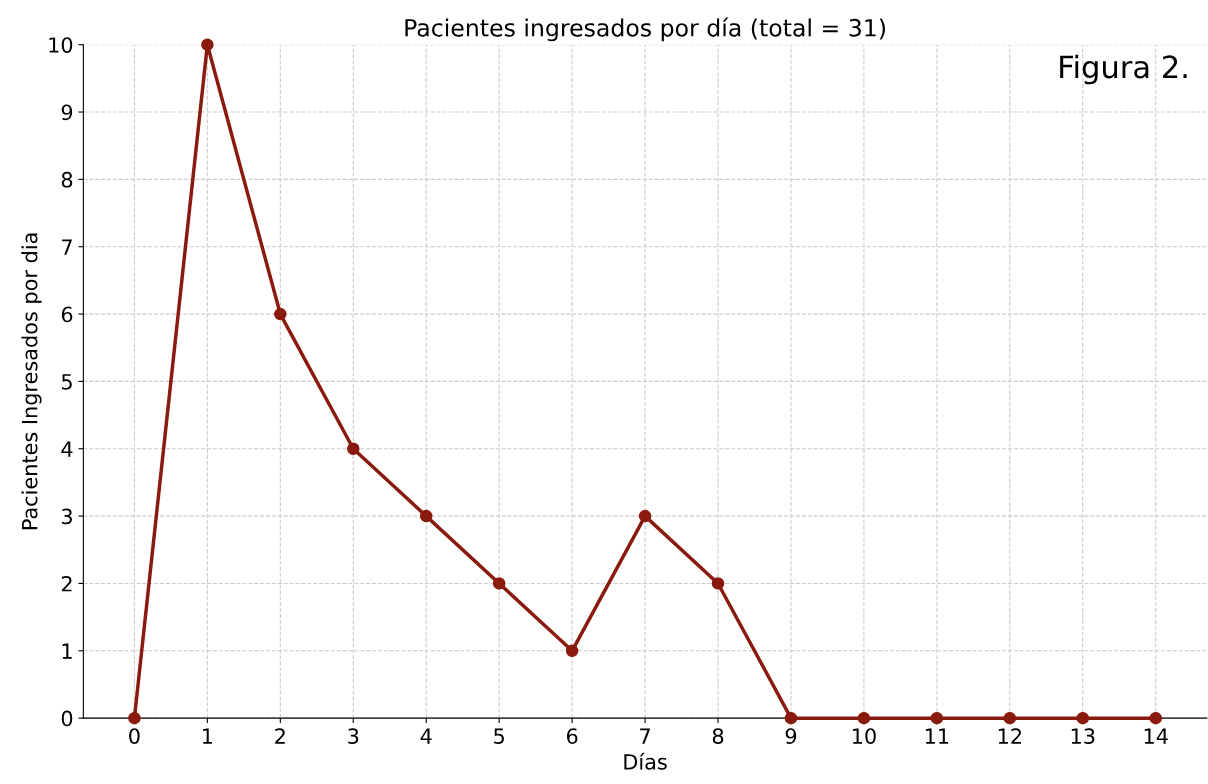  I want to click on y-tick-label: 6, so click(67, 314).